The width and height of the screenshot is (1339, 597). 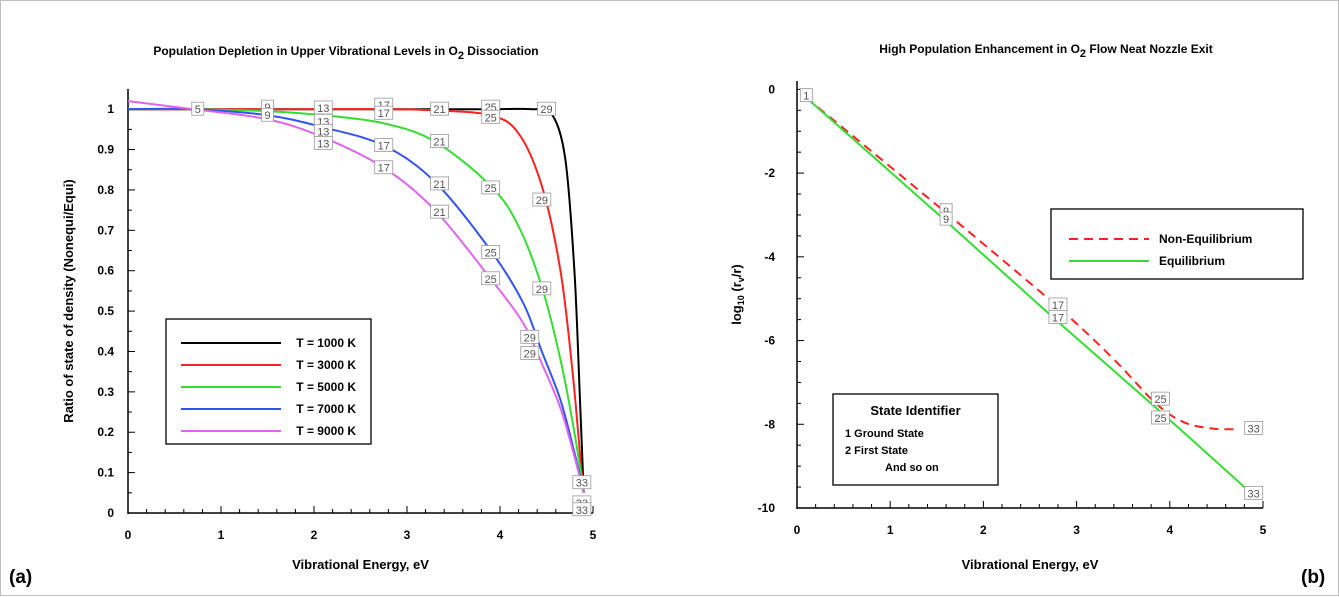 What do you see at coordinates (198, 110) in the screenshot?
I see `state-marker-label: 5` at bounding box center [198, 110].